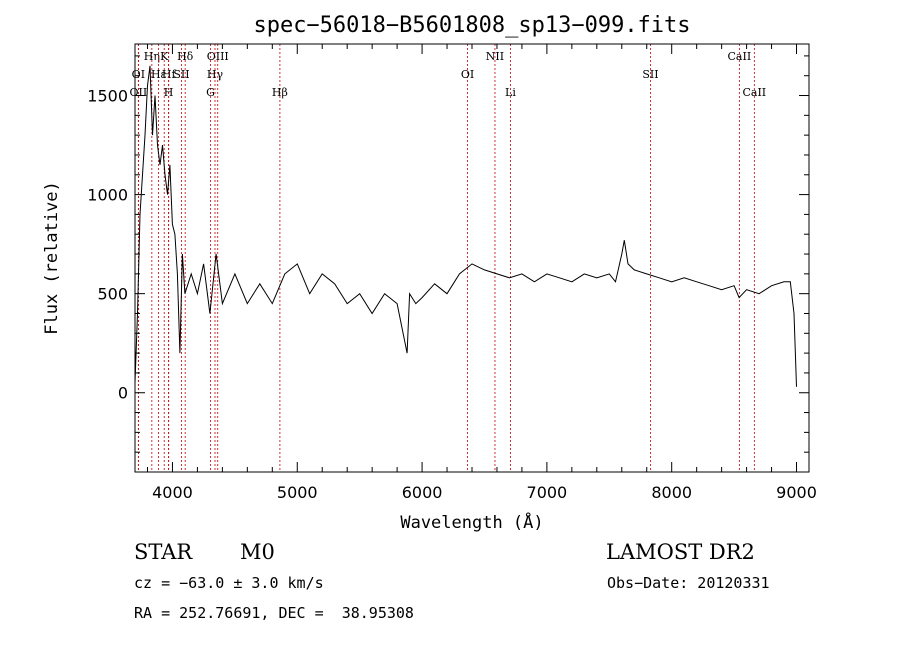 The height and width of the screenshot is (649, 900). What do you see at coordinates (467, 74) in the screenshot?
I see `line-label-13: OI` at bounding box center [467, 74].